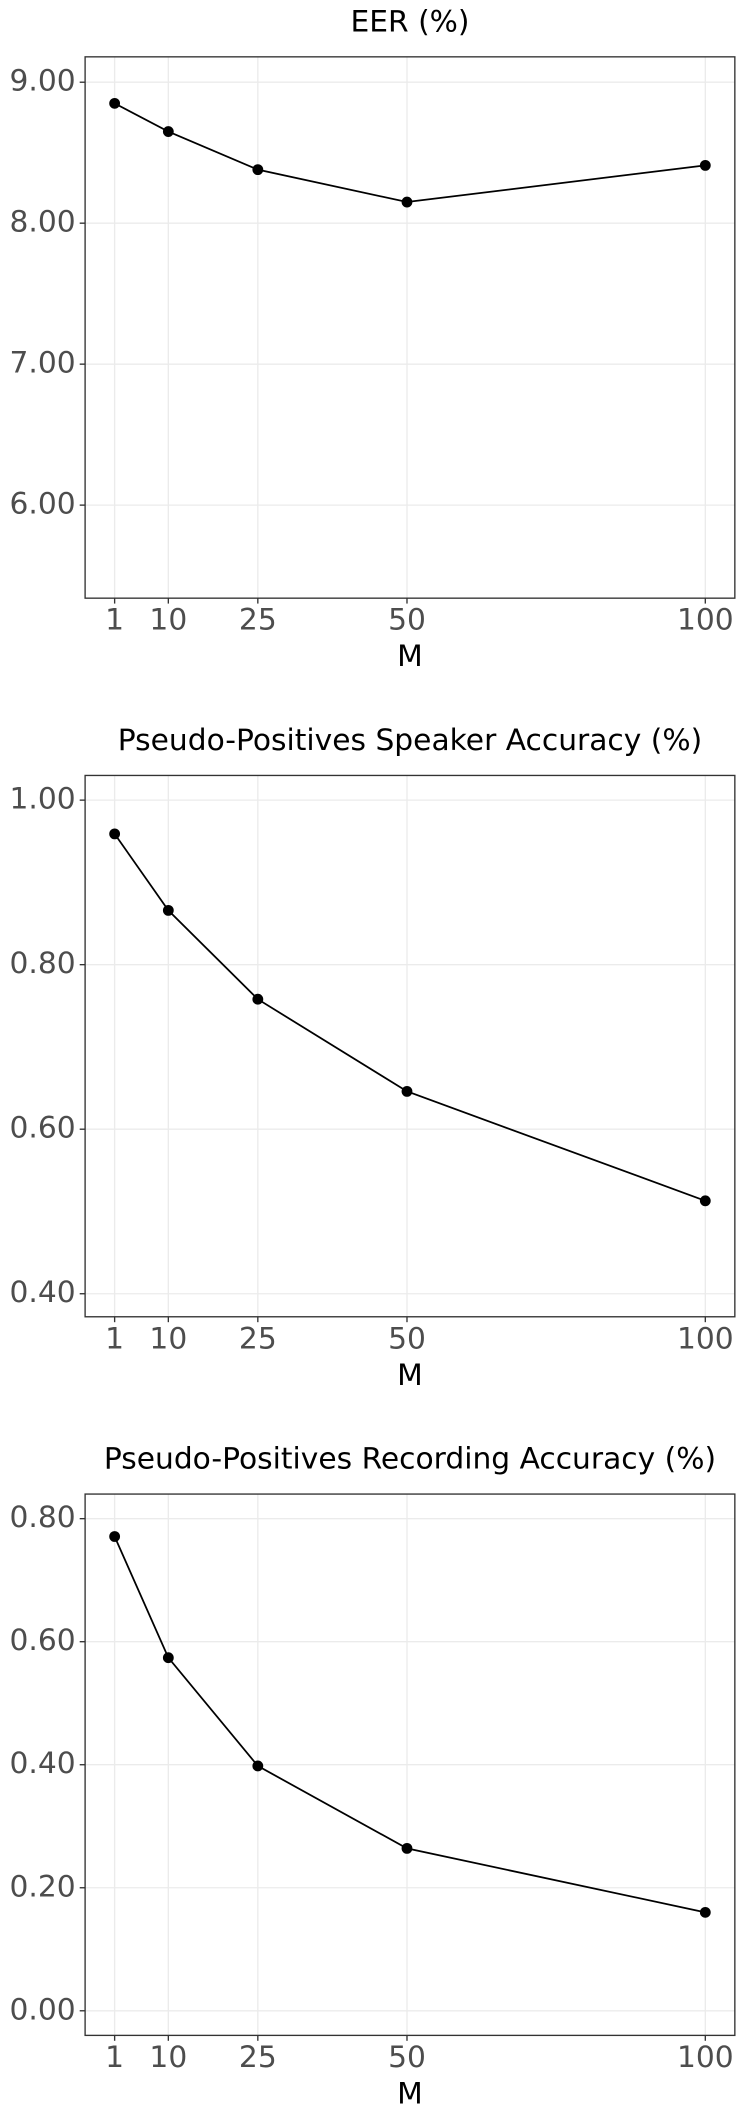 The height and width of the screenshot is (2122, 747). What do you see at coordinates (42, 81) in the screenshot?
I see `y-tick-label: 9.00` at bounding box center [42, 81].